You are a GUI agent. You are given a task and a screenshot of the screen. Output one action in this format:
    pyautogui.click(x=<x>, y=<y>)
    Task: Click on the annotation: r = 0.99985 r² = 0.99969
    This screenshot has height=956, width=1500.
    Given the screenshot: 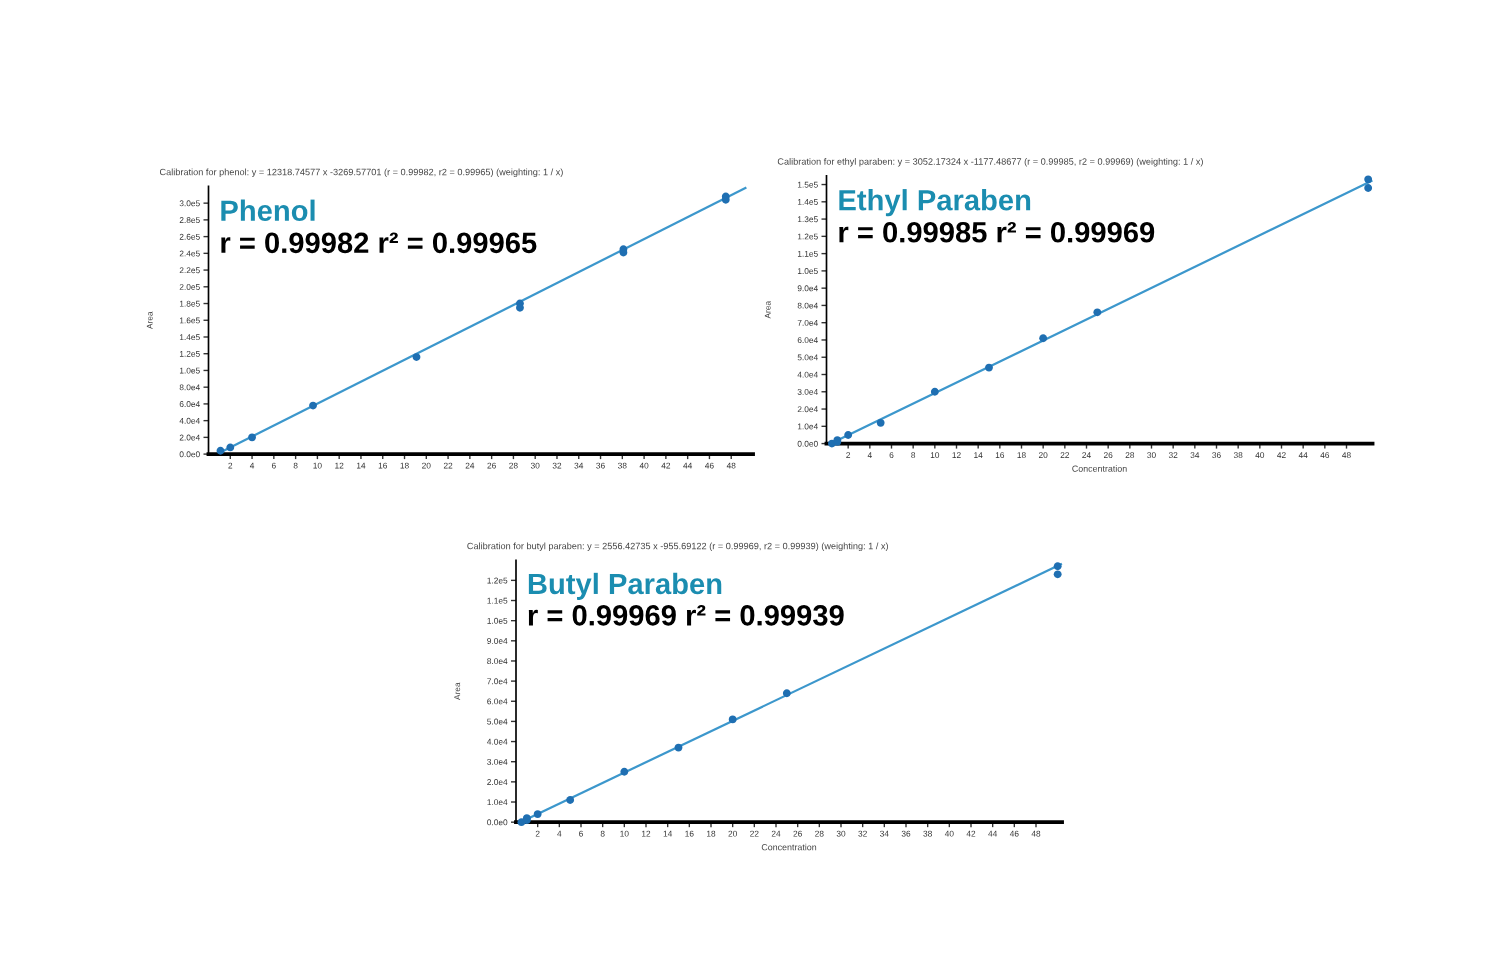 What is the action you would take?
    pyautogui.click(x=997, y=232)
    